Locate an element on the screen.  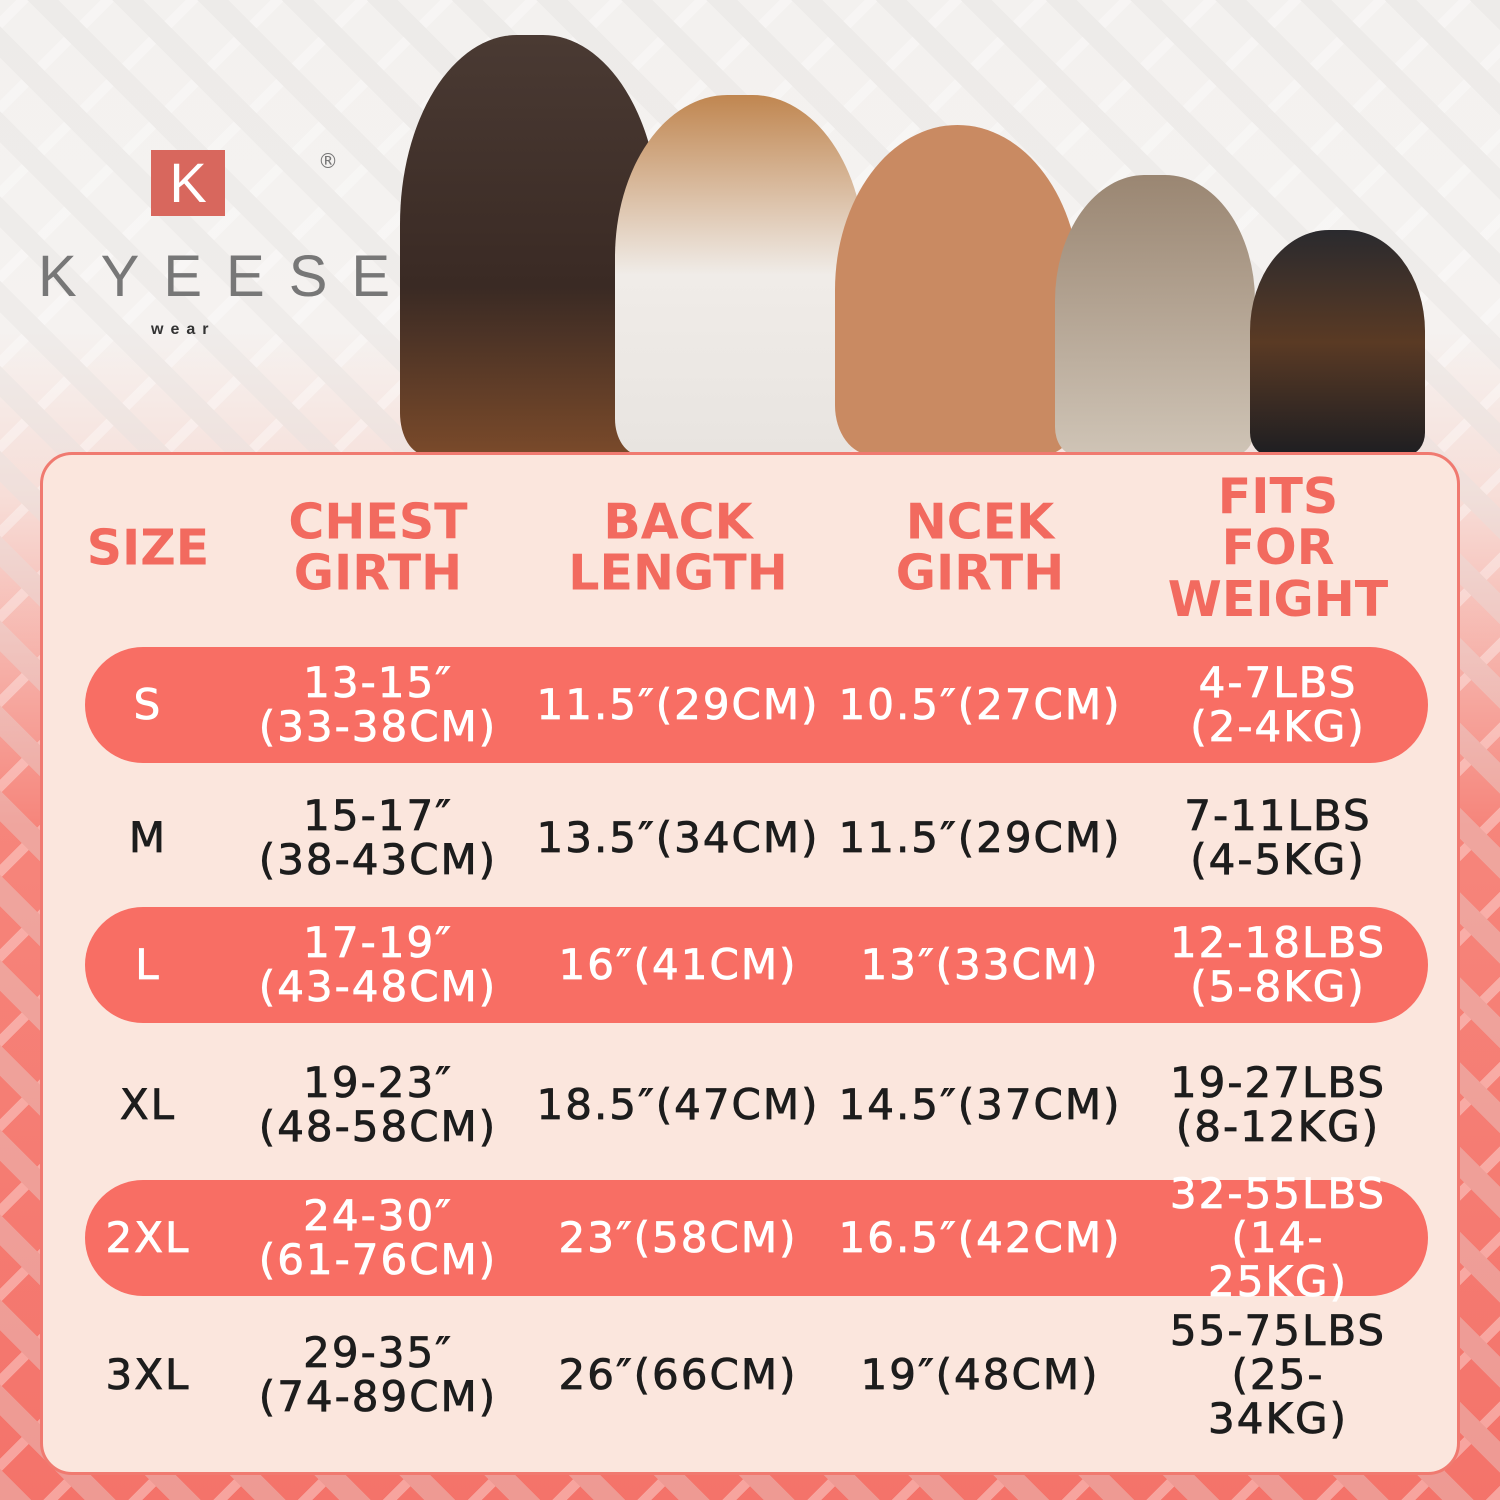
cell-size: L is located at coordinates (148, 964).